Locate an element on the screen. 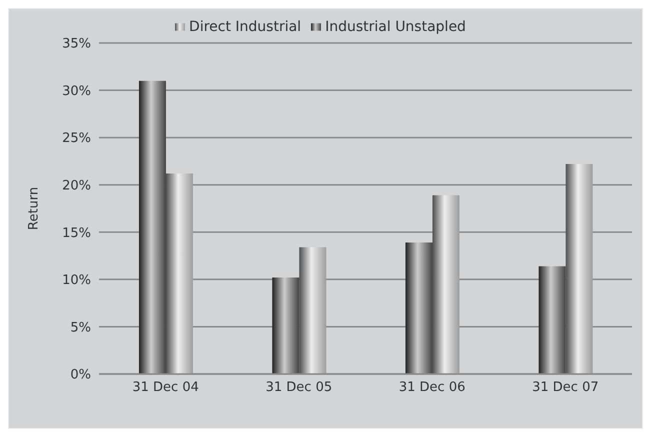 The image size is (651, 437). y-tick-label: 0% is located at coordinates (80, 375).